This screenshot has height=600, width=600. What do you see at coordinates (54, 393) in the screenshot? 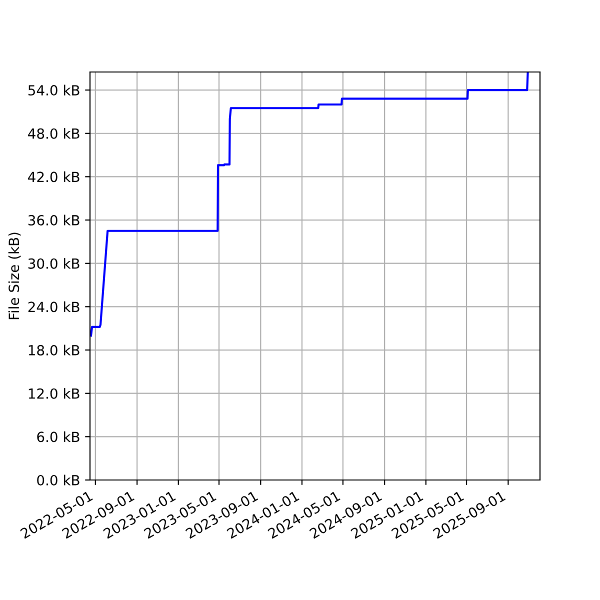
I see `y-tick-label: 12.0 kB` at bounding box center [54, 393].